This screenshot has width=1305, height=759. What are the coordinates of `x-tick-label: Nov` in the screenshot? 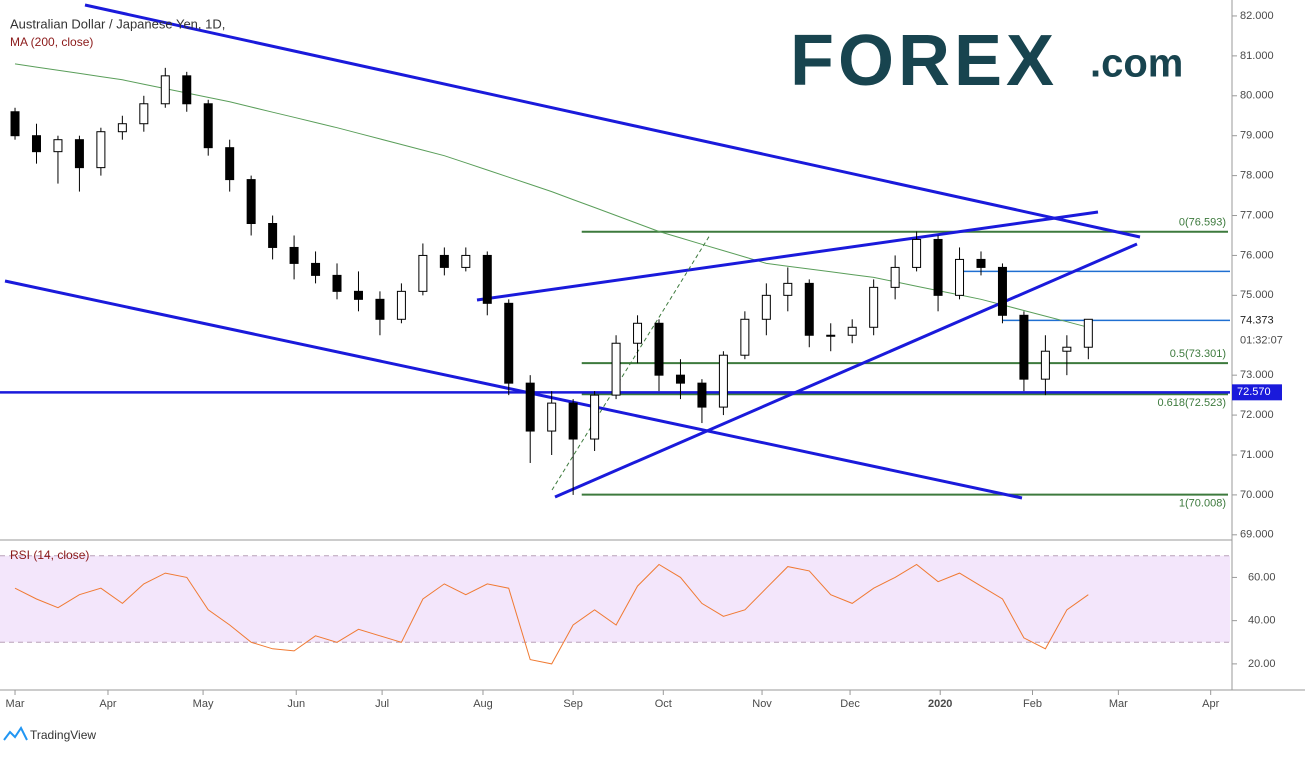 It's located at (762, 704).